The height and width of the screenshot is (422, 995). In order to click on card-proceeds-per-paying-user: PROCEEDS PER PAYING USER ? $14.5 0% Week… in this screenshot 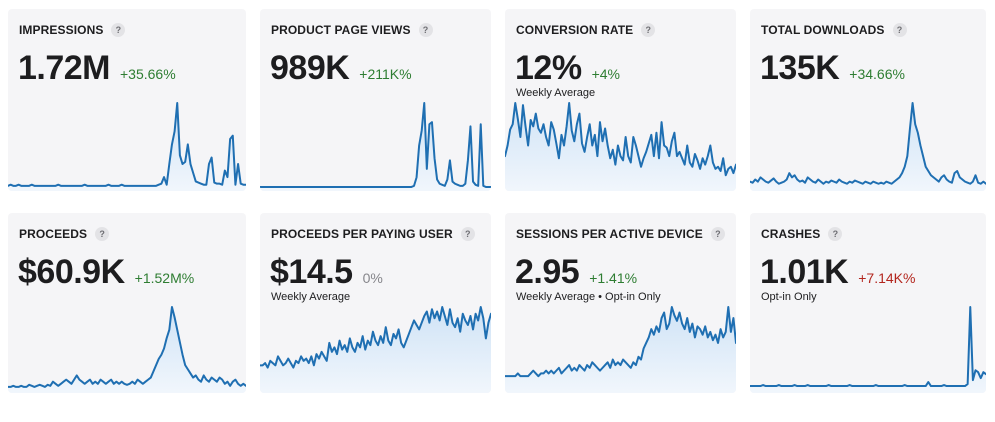, I will do `click(375, 303)`.